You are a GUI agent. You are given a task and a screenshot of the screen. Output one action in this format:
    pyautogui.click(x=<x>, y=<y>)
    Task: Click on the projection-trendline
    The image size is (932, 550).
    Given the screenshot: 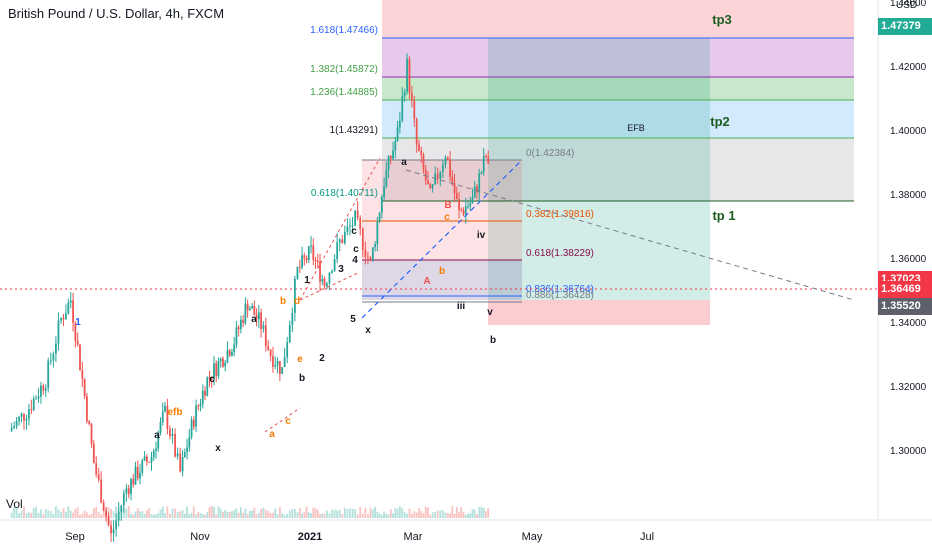 What is the action you would take?
    pyautogui.click(x=630, y=235)
    